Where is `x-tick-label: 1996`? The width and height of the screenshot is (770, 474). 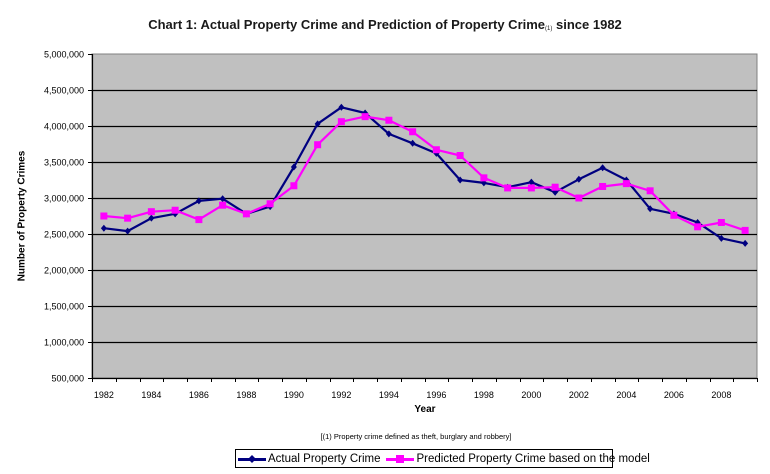
x-tick-label: 1996 is located at coordinates (436, 395).